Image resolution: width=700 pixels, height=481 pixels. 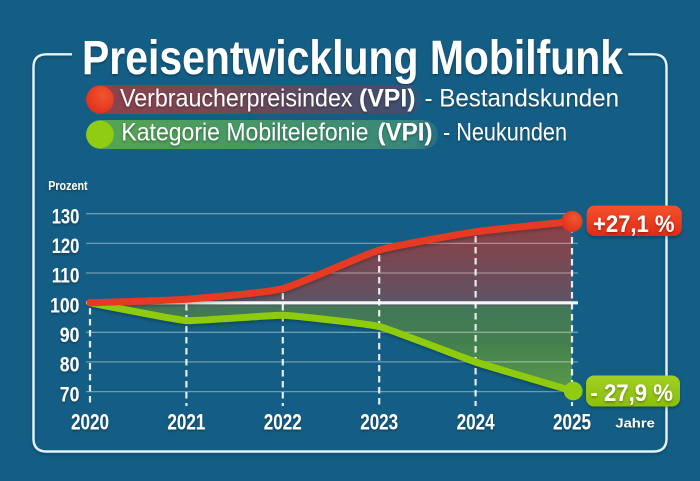 I want to click on svg-text: 80, so click(x=70, y=365).